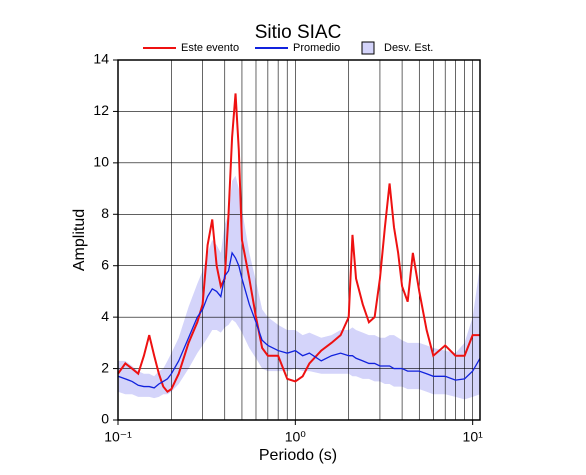 The width and height of the screenshot is (586, 475). What do you see at coordinates (298, 455) in the screenshot?
I see `x-axis-label: Periodo (s)` at bounding box center [298, 455].